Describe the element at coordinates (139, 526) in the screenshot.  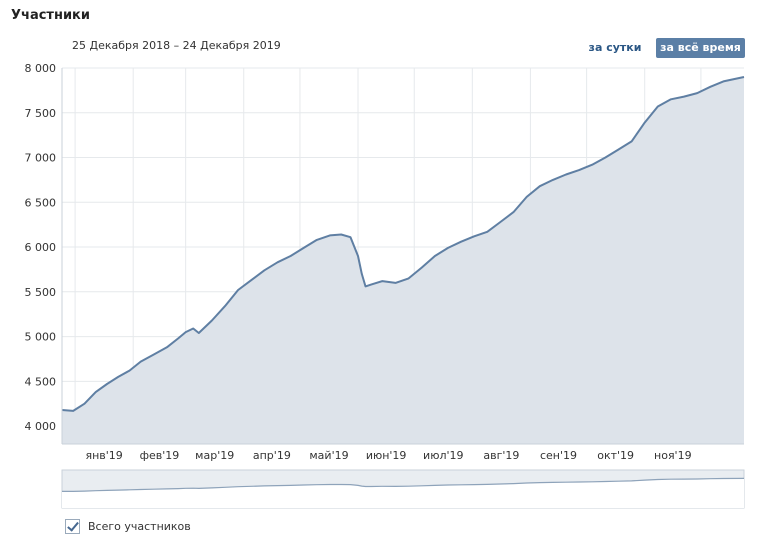
I see `legend-label: Всего участников` at that location.